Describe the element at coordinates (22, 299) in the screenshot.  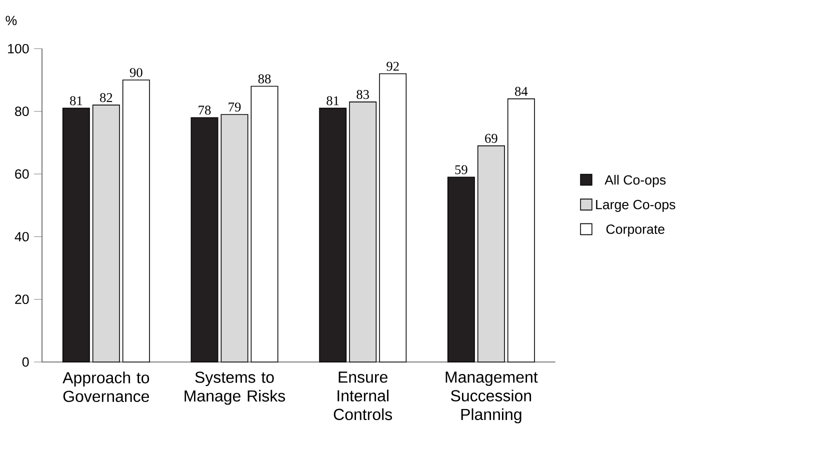
I see `y-tick-label: 20` at that location.